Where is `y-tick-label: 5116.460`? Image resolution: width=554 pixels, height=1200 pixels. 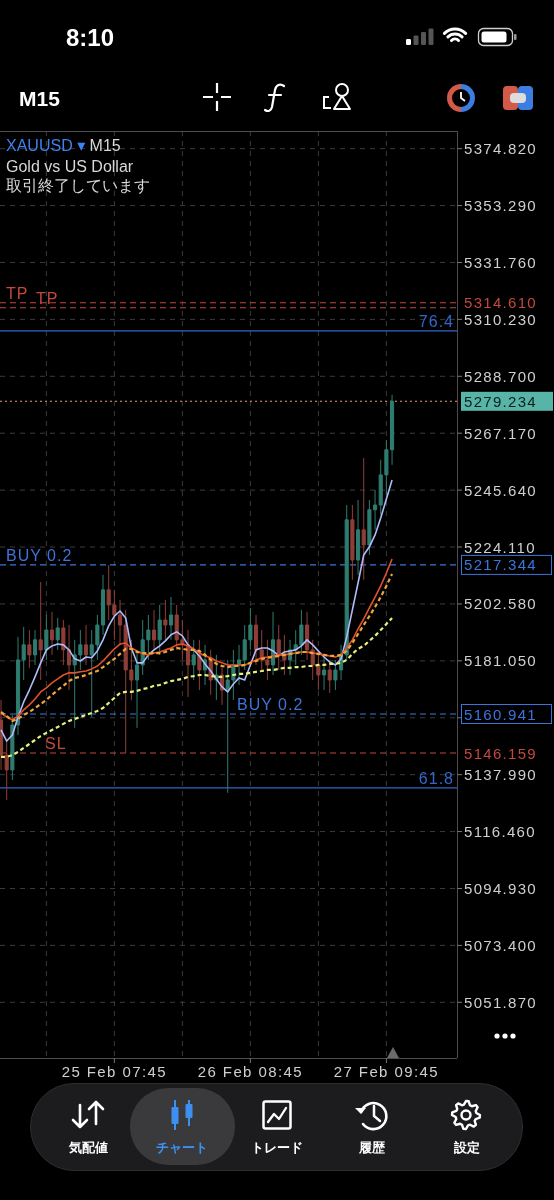 y-tick-label: 5116.460 is located at coordinates (500, 832).